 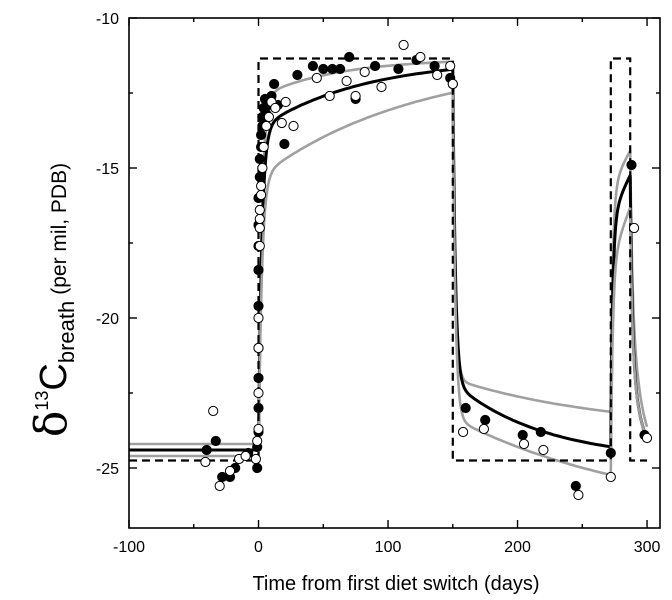 What do you see at coordinates (107, 19) in the screenshot?
I see `y-tick-label: -10` at bounding box center [107, 19].